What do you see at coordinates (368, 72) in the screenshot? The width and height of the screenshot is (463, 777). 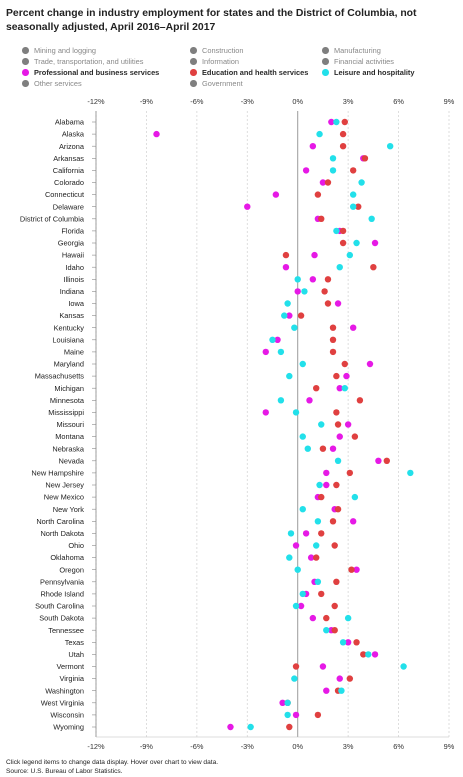 I see `legend-item-leisure-and-hospitality: Leisure and hospitality` at bounding box center [368, 72].